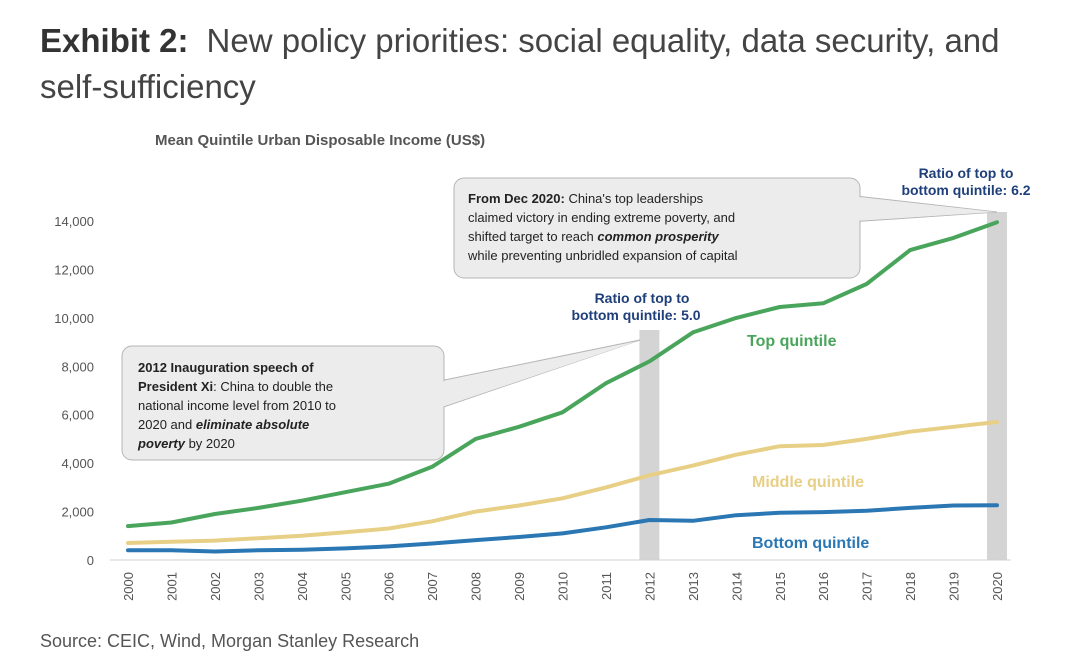 Image resolution: width=1080 pixels, height=671 pixels. Describe the element at coordinates (649, 586) in the screenshot. I see `x-tick-label: 2012` at that location.